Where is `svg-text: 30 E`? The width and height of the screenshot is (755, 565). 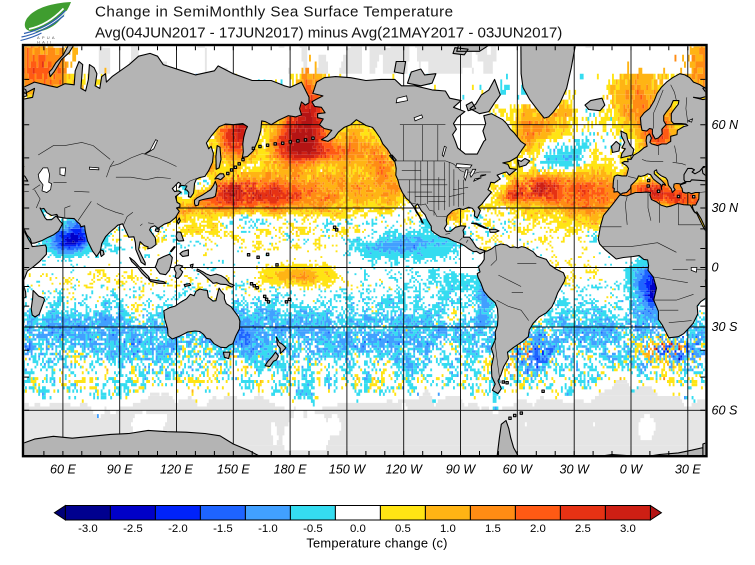 svg-text: 30 E is located at coordinates (688, 470).